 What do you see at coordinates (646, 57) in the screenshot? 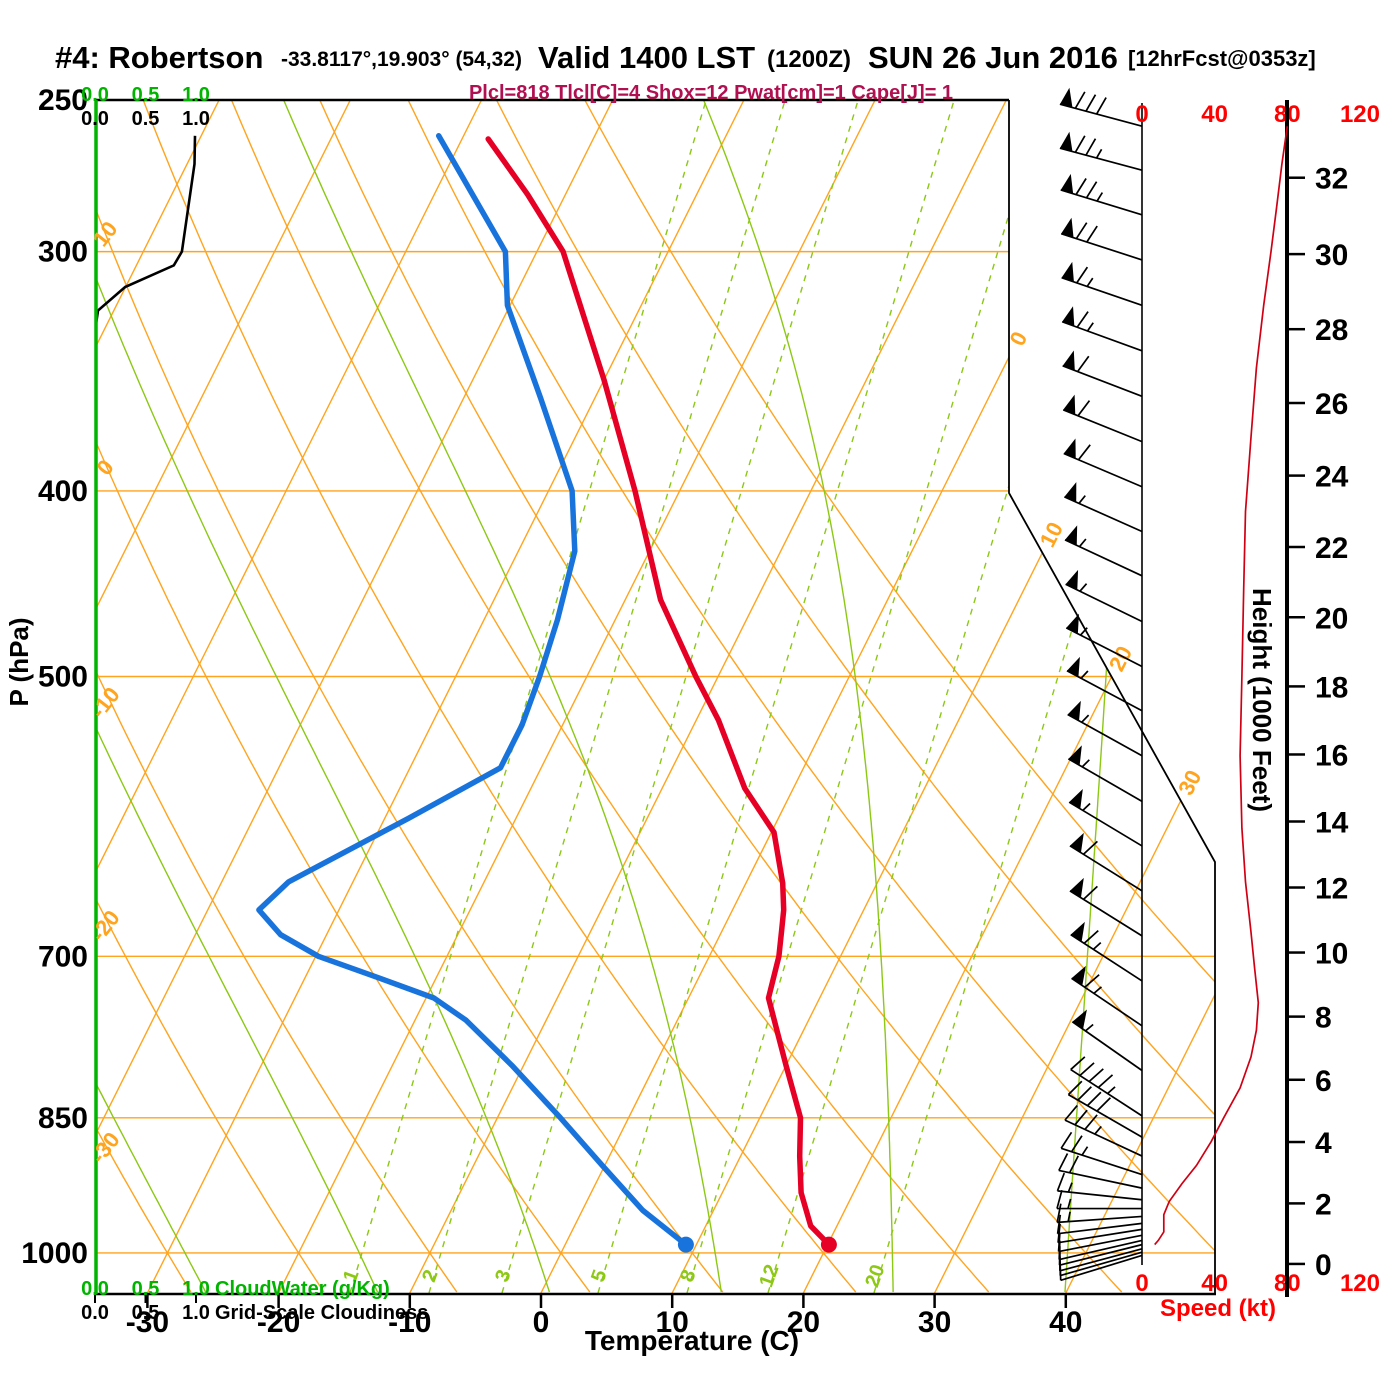
I see `valid-time: Valid 1400 LST` at bounding box center [646, 57].